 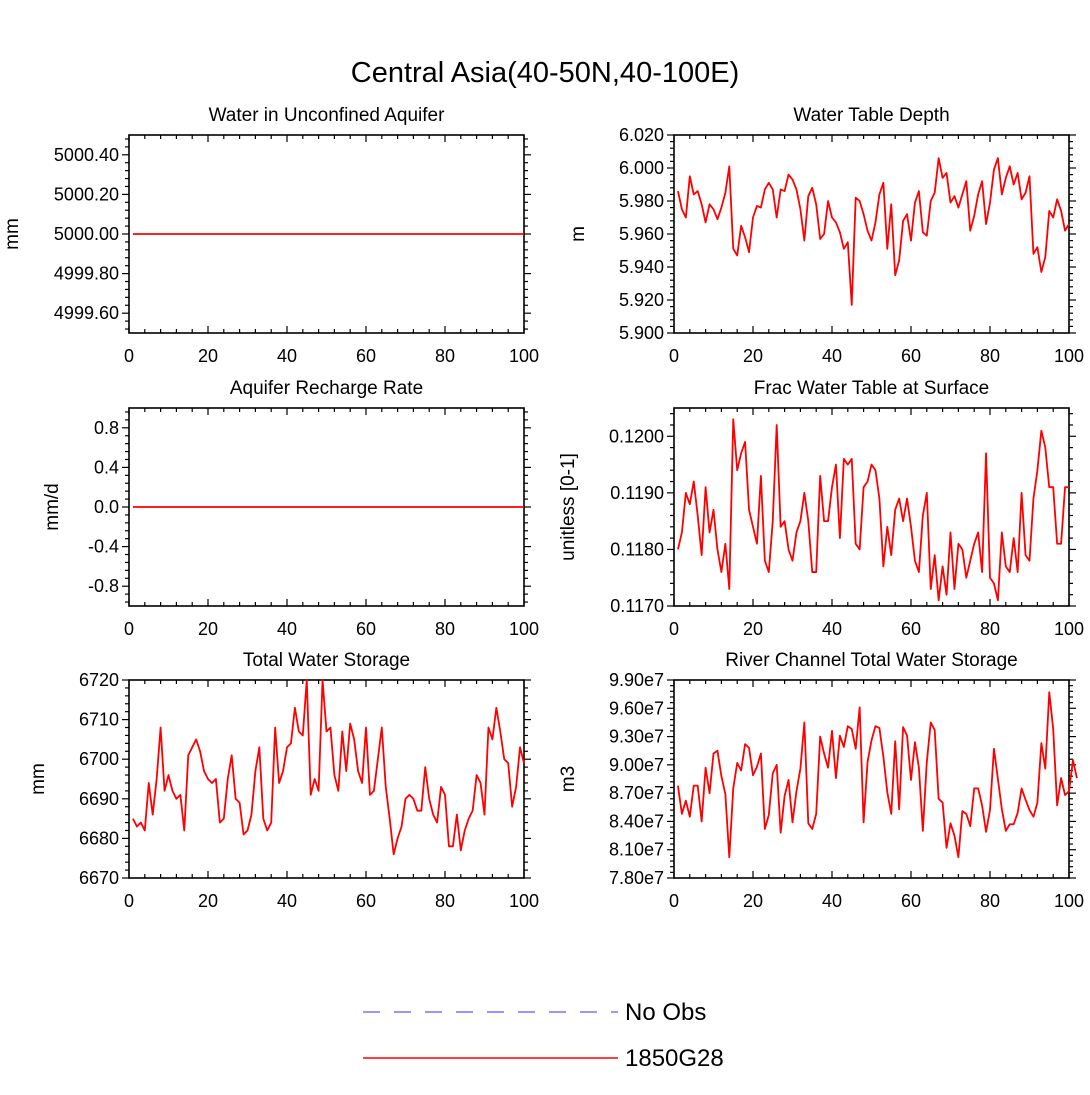 I want to click on y-tick-label: 5.980, so click(x=641, y=201).